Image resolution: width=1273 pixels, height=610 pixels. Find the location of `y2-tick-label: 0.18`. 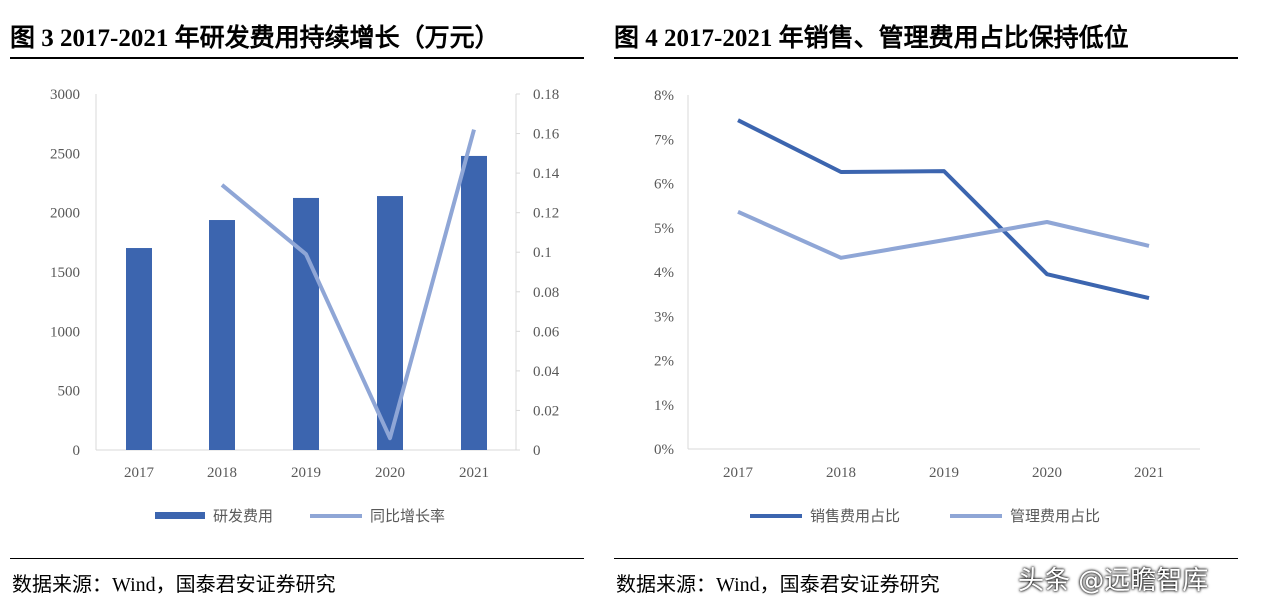

y2-tick-label: 0.18 is located at coordinates (546, 95).